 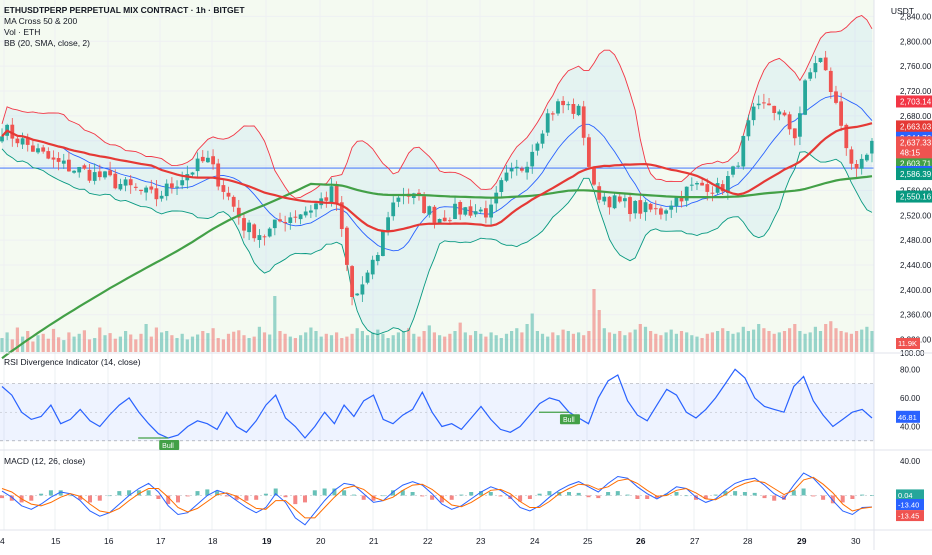 What do you see at coordinates (22, 32) in the screenshot?
I see `indicator-volume: Vol · ETH` at bounding box center [22, 32].